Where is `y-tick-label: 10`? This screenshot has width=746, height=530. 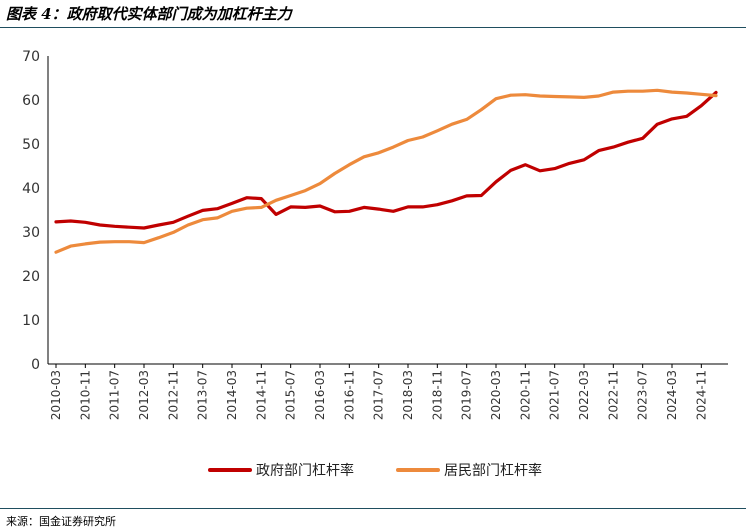 y-tick-label: 10 is located at coordinates (31, 321).